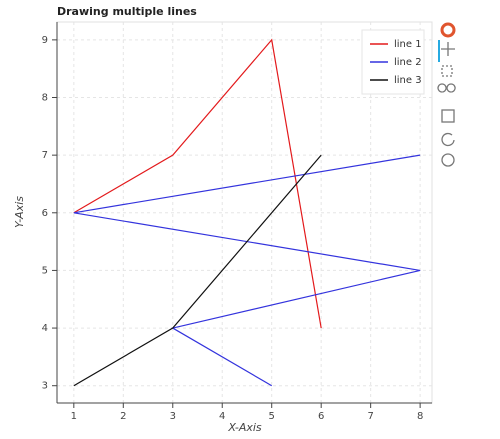 Image resolution: width=500 pixels, height=439 pixels. I want to click on wheel-zoom-tool, so click(446, 88).